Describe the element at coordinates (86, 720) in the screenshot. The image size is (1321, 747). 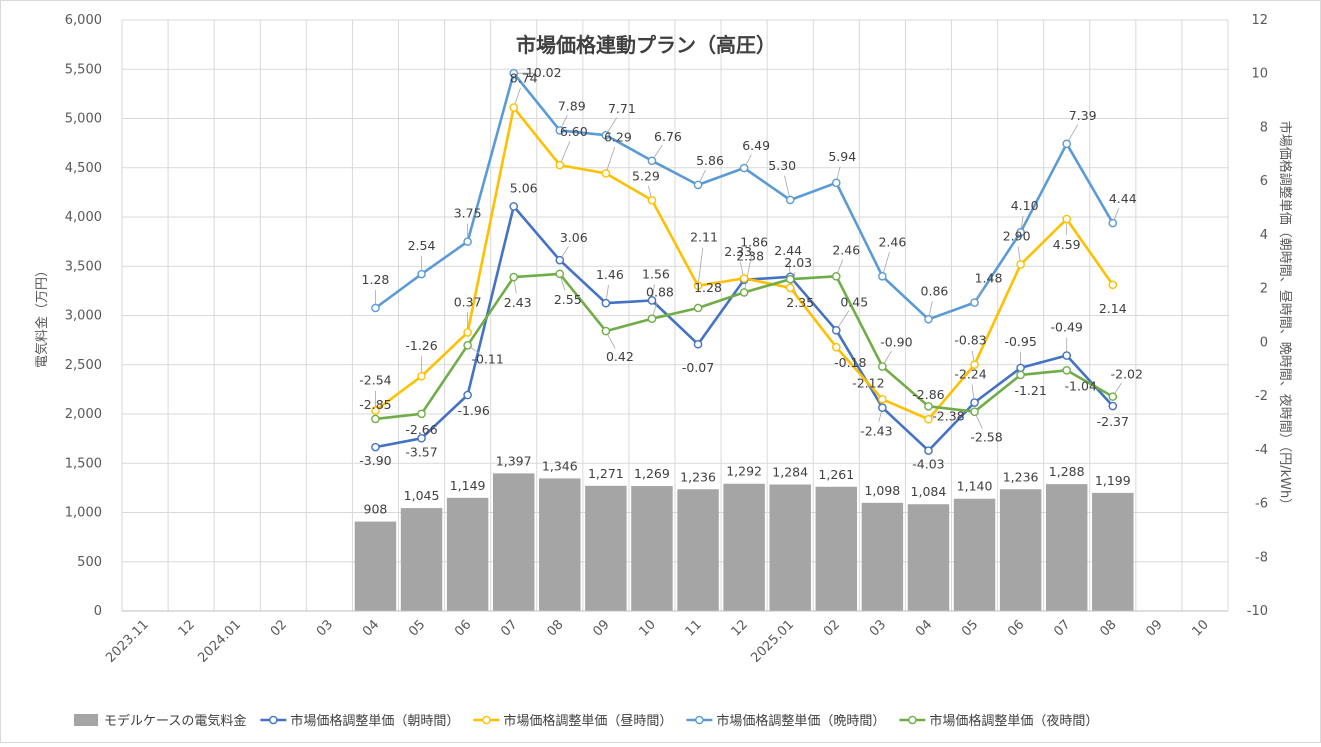
I see `legend-swatch-bar` at that location.